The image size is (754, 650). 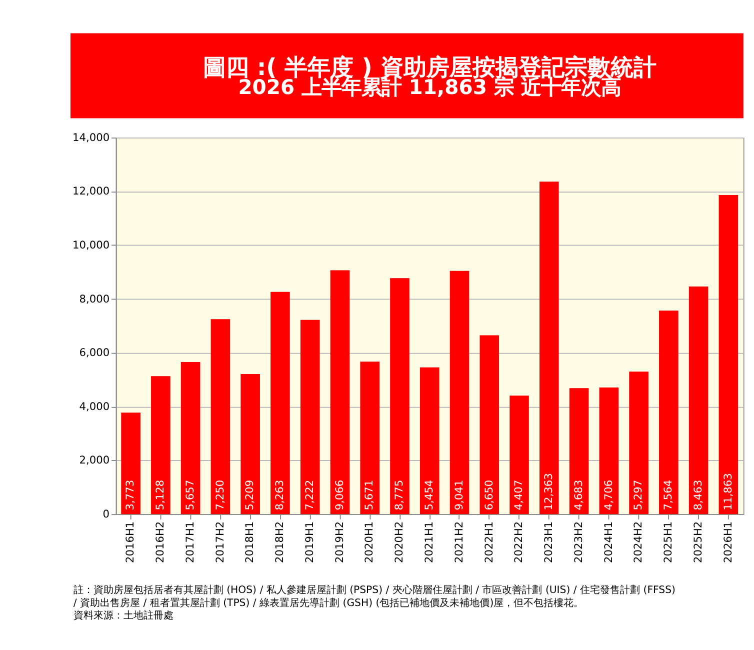 I want to click on x-tick-label: 2023H1, so click(x=549, y=542).